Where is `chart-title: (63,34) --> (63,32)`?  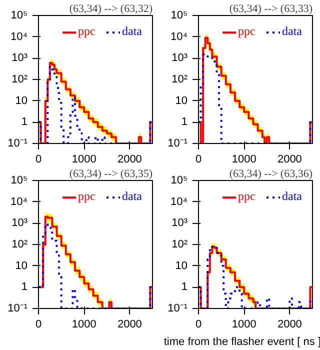
chart-title: (63,34) --> (63,32) is located at coordinates (111, 9).